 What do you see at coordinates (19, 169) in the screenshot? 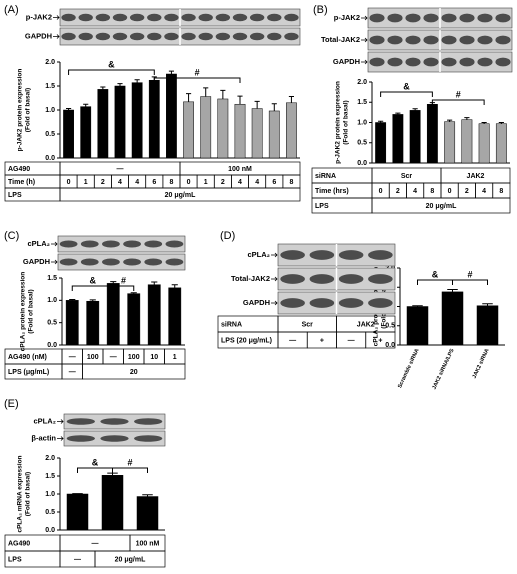
I see `table-row-label: AG490` at bounding box center [19, 169].